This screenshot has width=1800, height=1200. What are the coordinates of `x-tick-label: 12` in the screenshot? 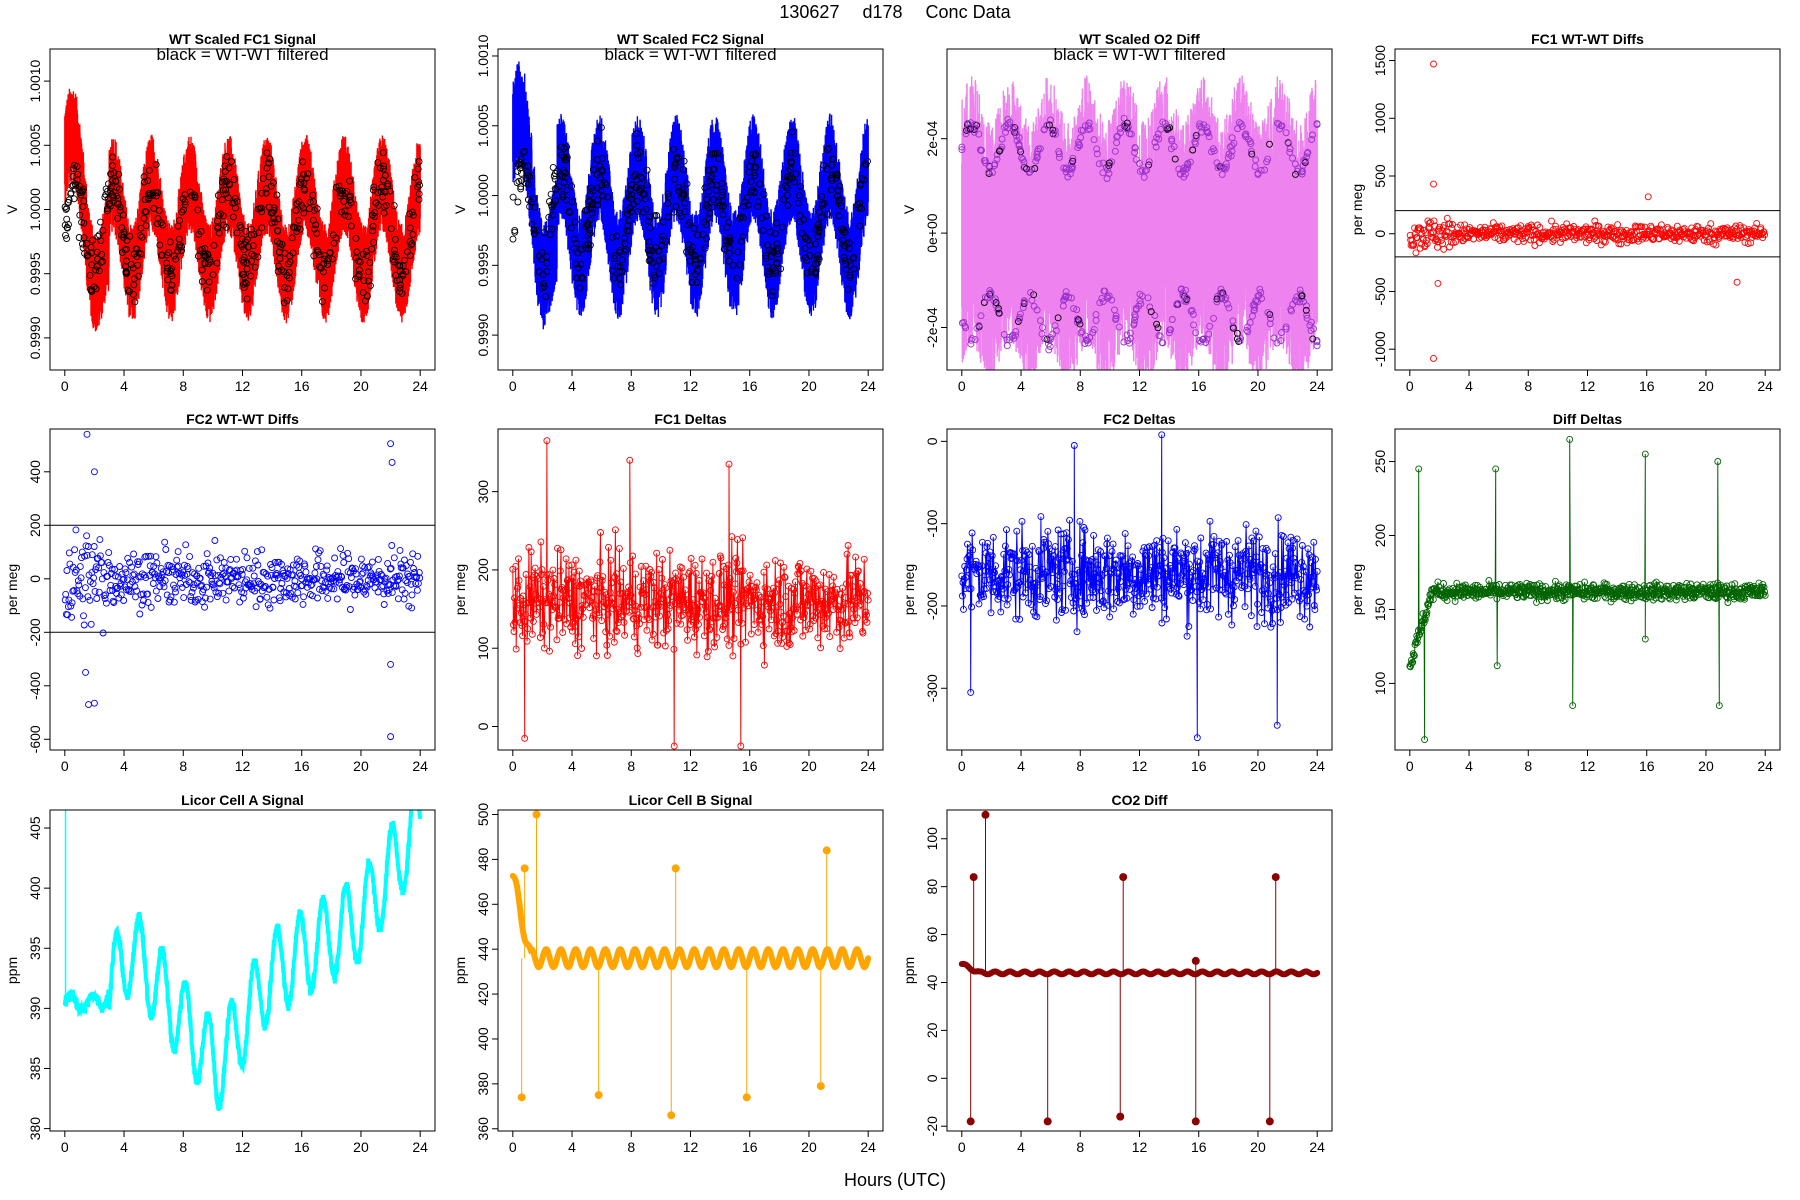 It's located at (243, 766).